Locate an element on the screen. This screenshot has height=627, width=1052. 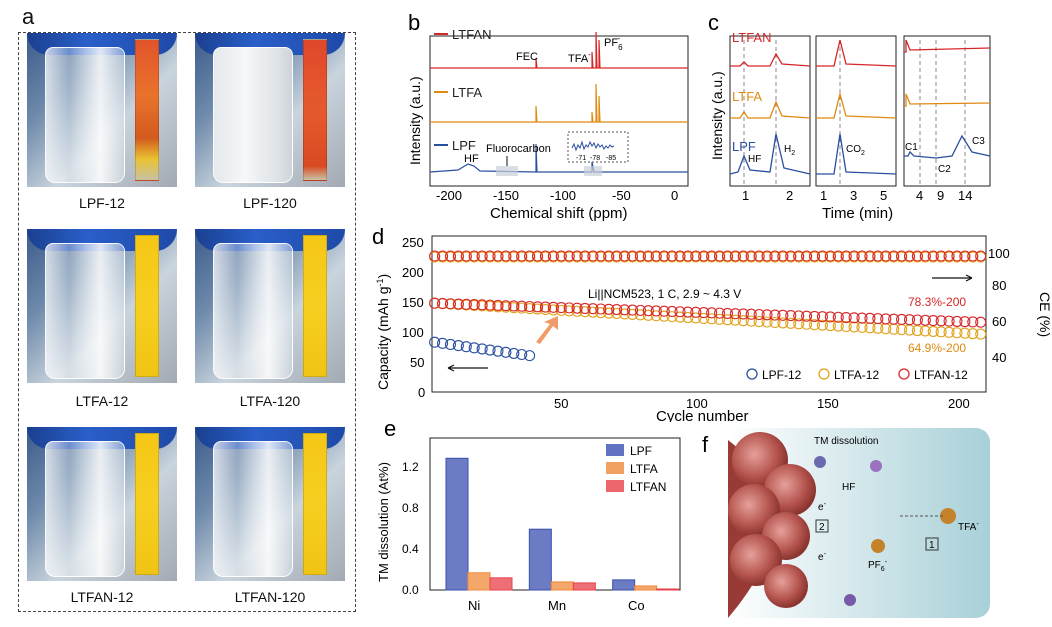
d-arrow-left is located at coordinates (467, 368).